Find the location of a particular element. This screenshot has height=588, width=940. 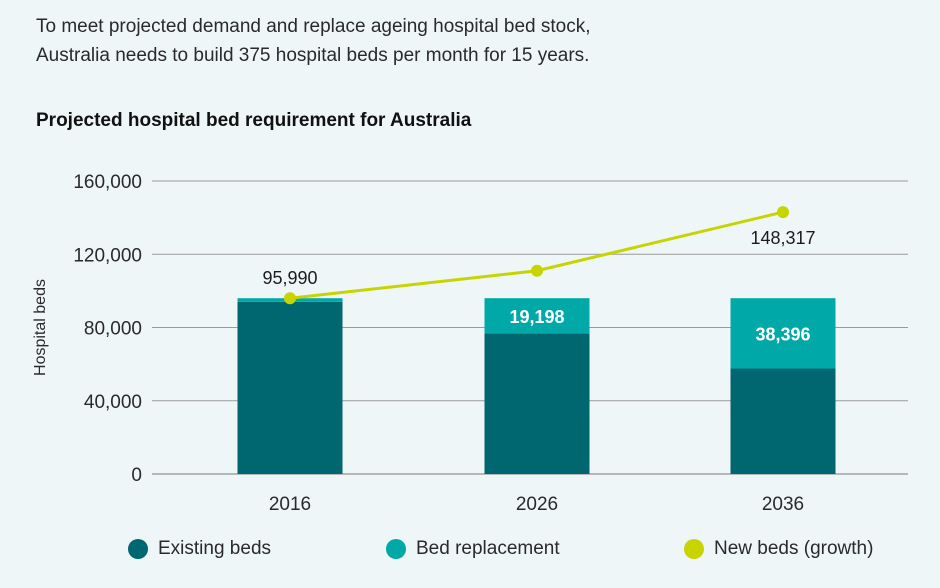

point-new-beds-2026 is located at coordinates (537, 270).